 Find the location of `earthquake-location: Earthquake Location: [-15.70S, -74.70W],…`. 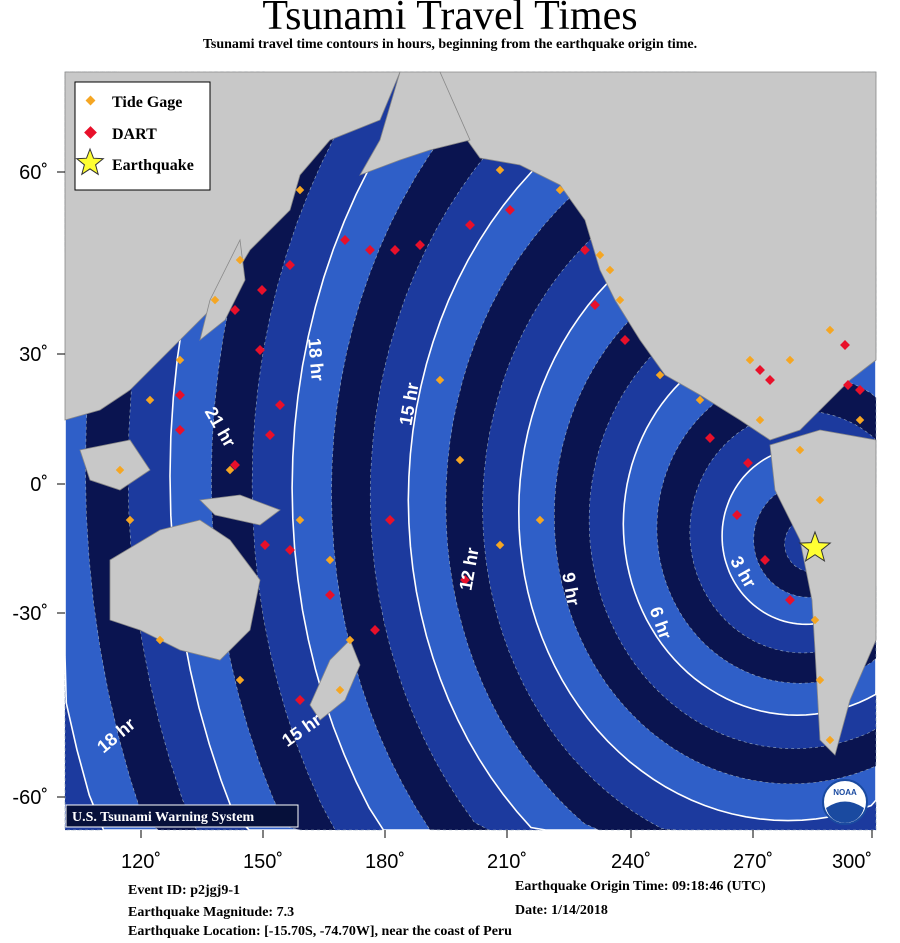

earthquake-location: Earthquake Location: [-15.70S, -74.70W],… is located at coordinates (320, 931).